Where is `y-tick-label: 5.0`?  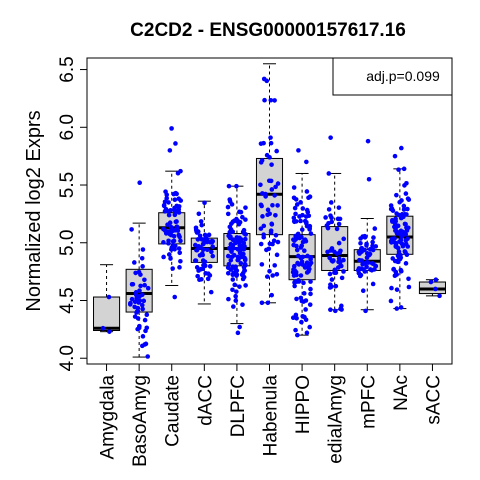
y-tick-label: 5.0 is located at coordinates (67, 243).